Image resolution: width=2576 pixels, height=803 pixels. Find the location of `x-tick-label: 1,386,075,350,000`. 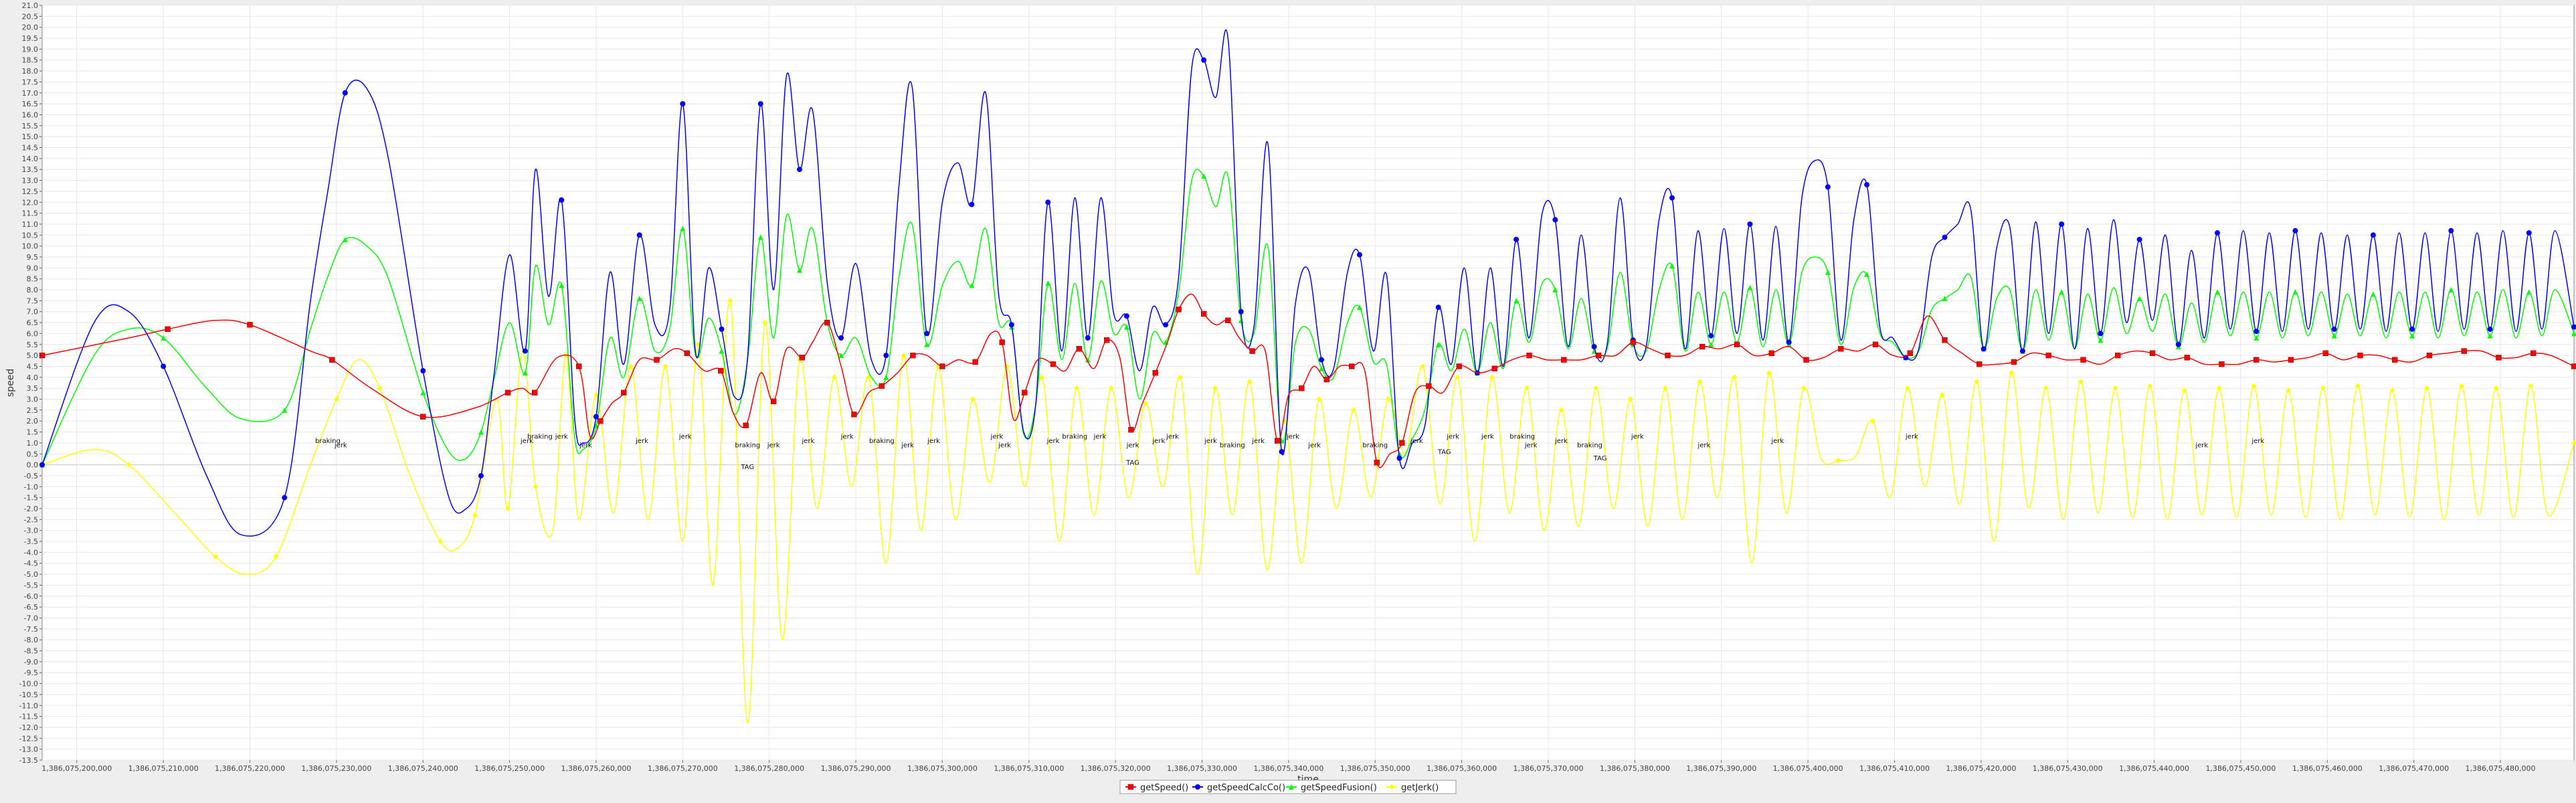

x-tick-label: 1,386,075,350,000 is located at coordinates (1375, 768).